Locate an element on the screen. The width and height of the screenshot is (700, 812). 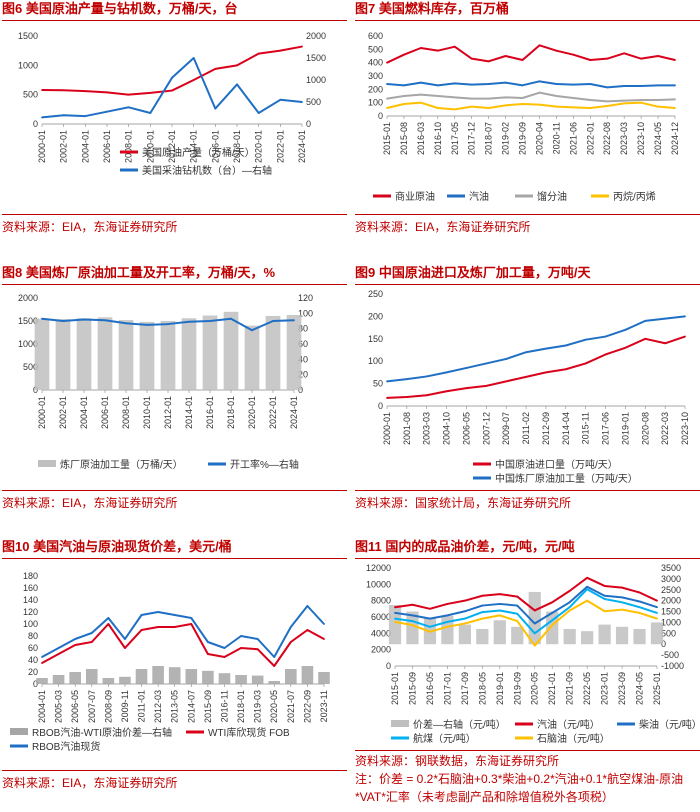
y-left-tick-label: 150 is located at coordinates (375, 339).